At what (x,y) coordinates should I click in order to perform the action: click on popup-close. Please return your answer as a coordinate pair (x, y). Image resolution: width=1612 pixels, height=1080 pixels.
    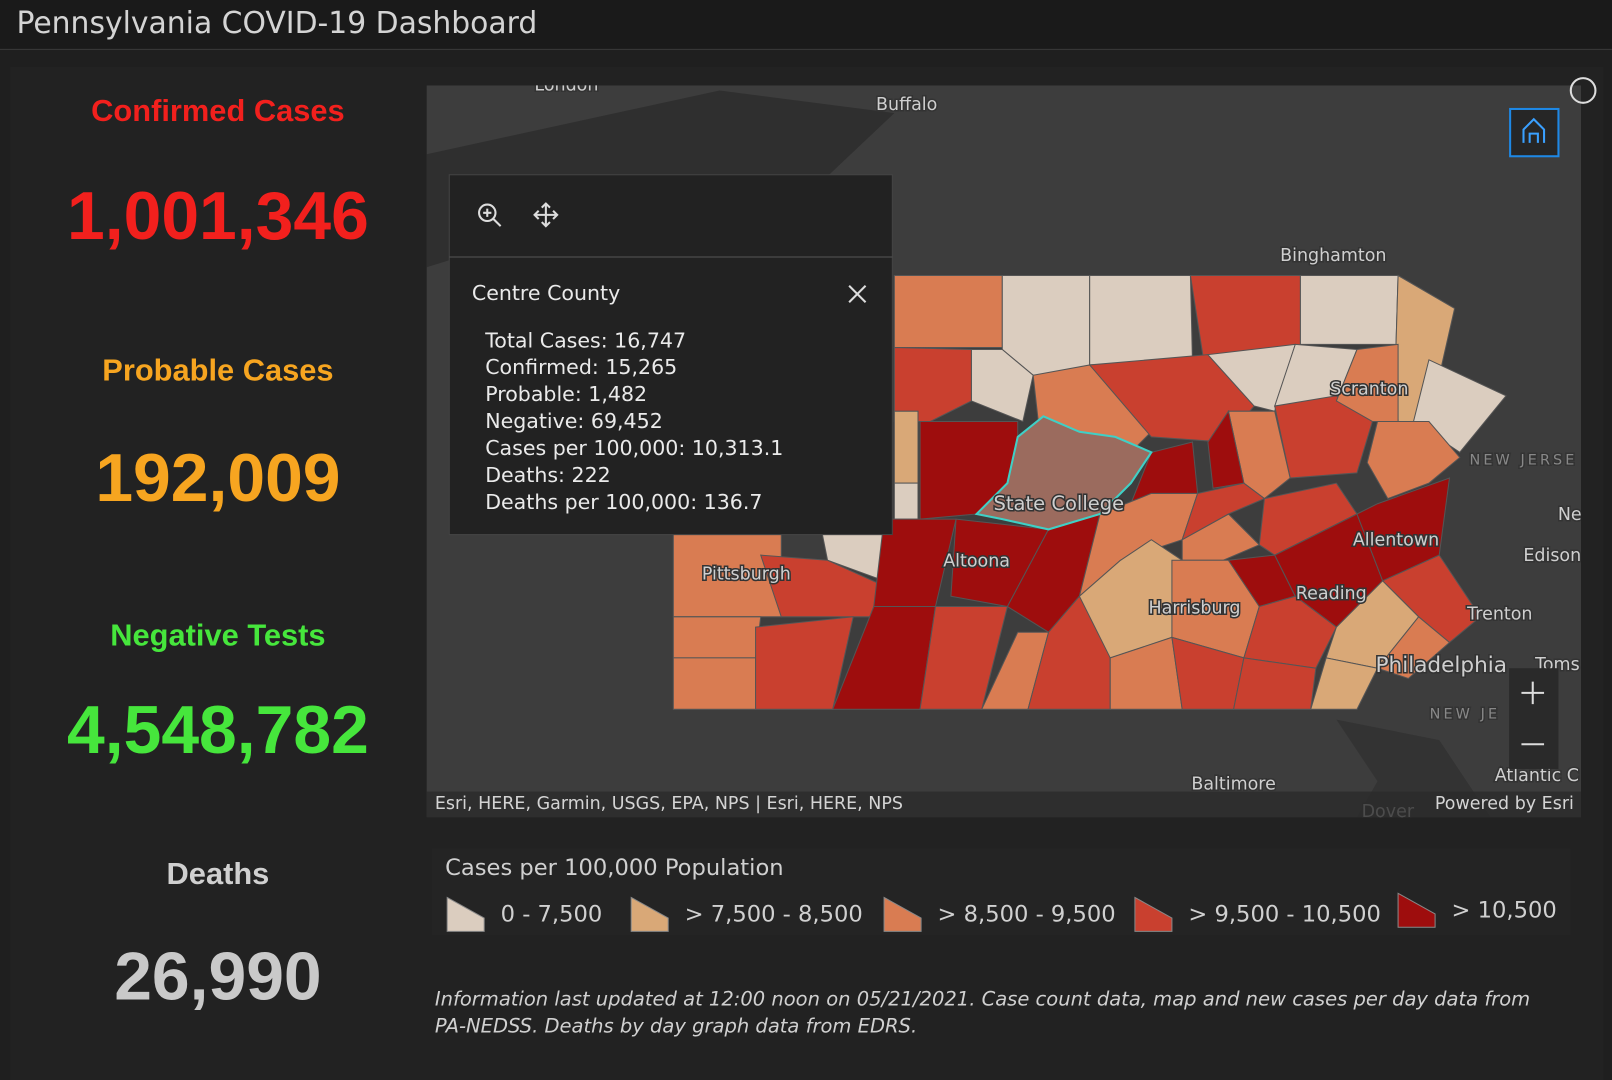
    Looking at the image, I should click on (857, 294).